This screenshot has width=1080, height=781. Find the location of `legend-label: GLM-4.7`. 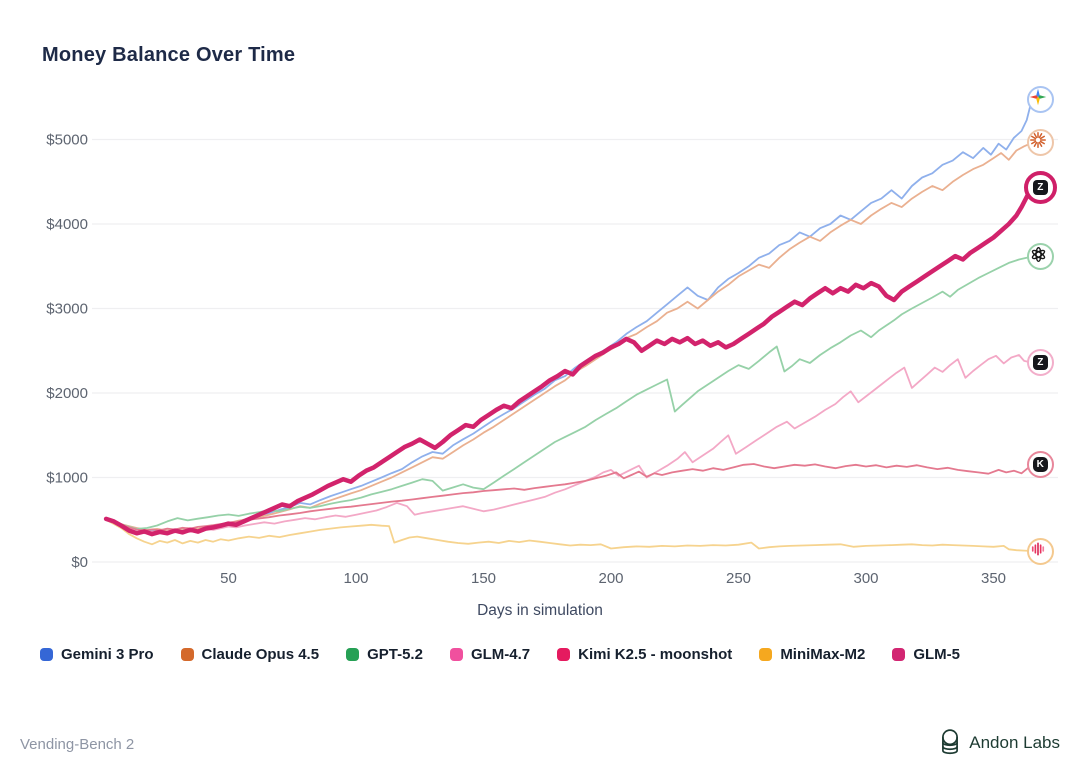

legend-label: GLM-4.7 is located at coordinates (500, 654).